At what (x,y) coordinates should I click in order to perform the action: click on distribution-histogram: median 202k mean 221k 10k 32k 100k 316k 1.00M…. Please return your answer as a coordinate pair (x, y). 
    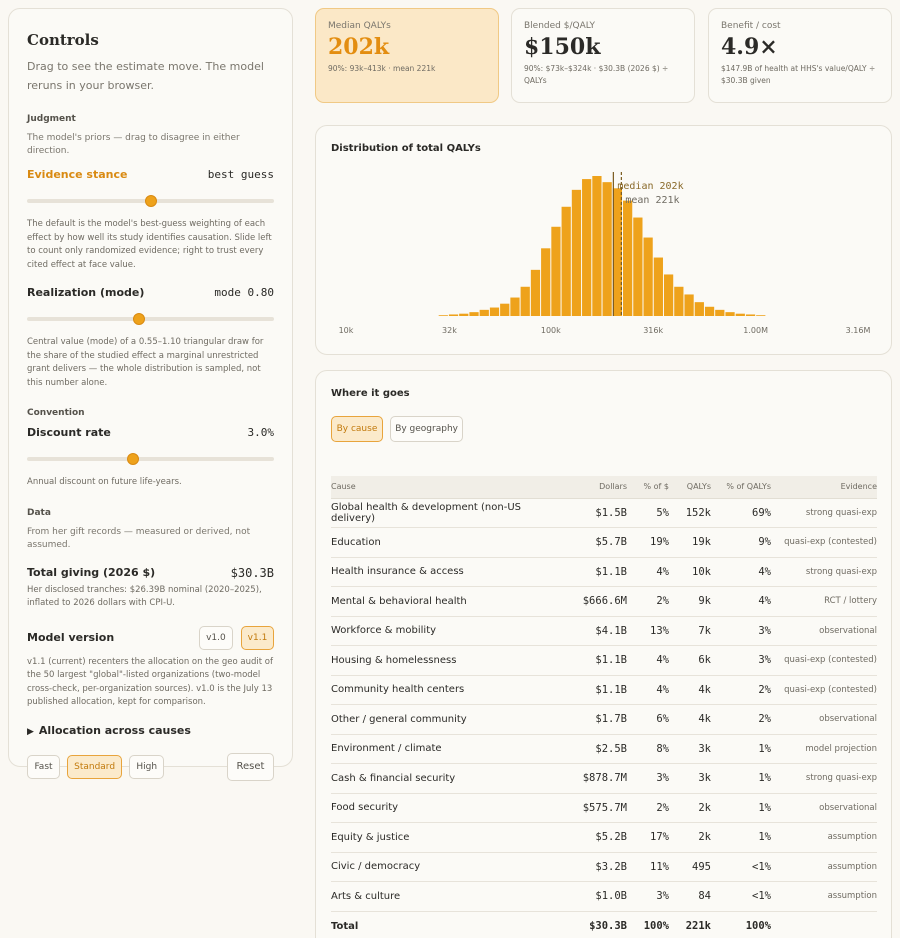
    Looking at the image, I should click on (605, 253).